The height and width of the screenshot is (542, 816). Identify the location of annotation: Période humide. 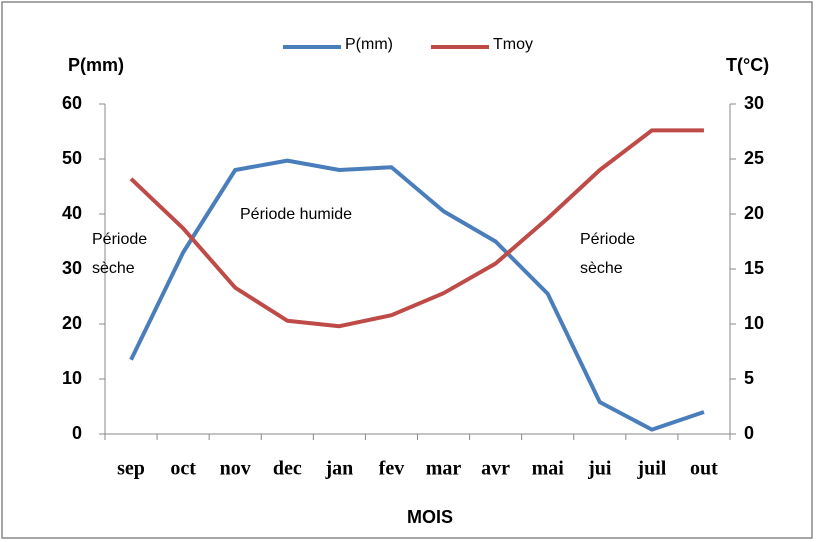
(296, 214).